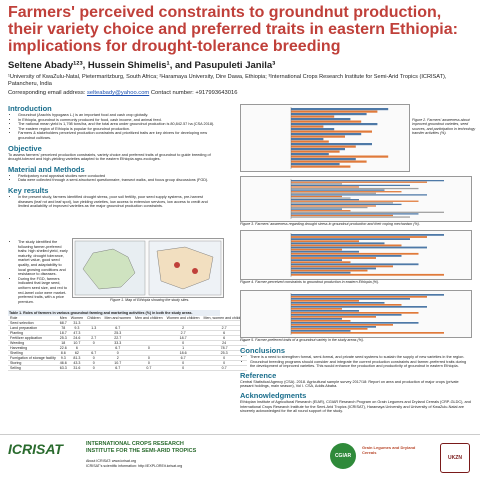  What do you see at coordinates (111, 461) in the screenshot?
I see `about-link: About ICRISAT: www.icrisat.org` at bounding box center [111, 461].